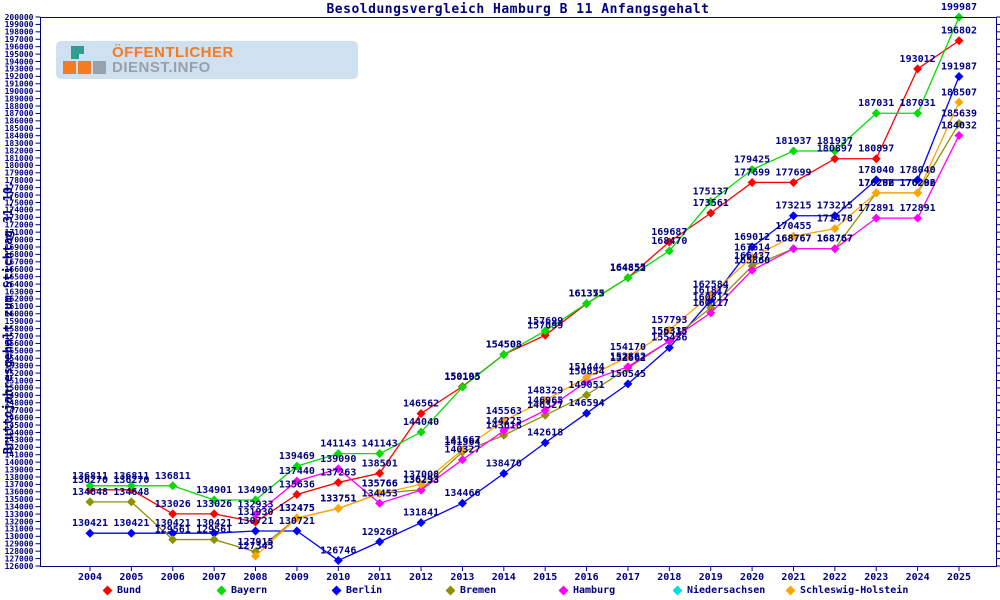 Image resolution: width=1000 pixels, height=600 pixels. Describe the element at coordinates (876, 113) in the screenshot. I see `data-point-bayern-2023` at that location.